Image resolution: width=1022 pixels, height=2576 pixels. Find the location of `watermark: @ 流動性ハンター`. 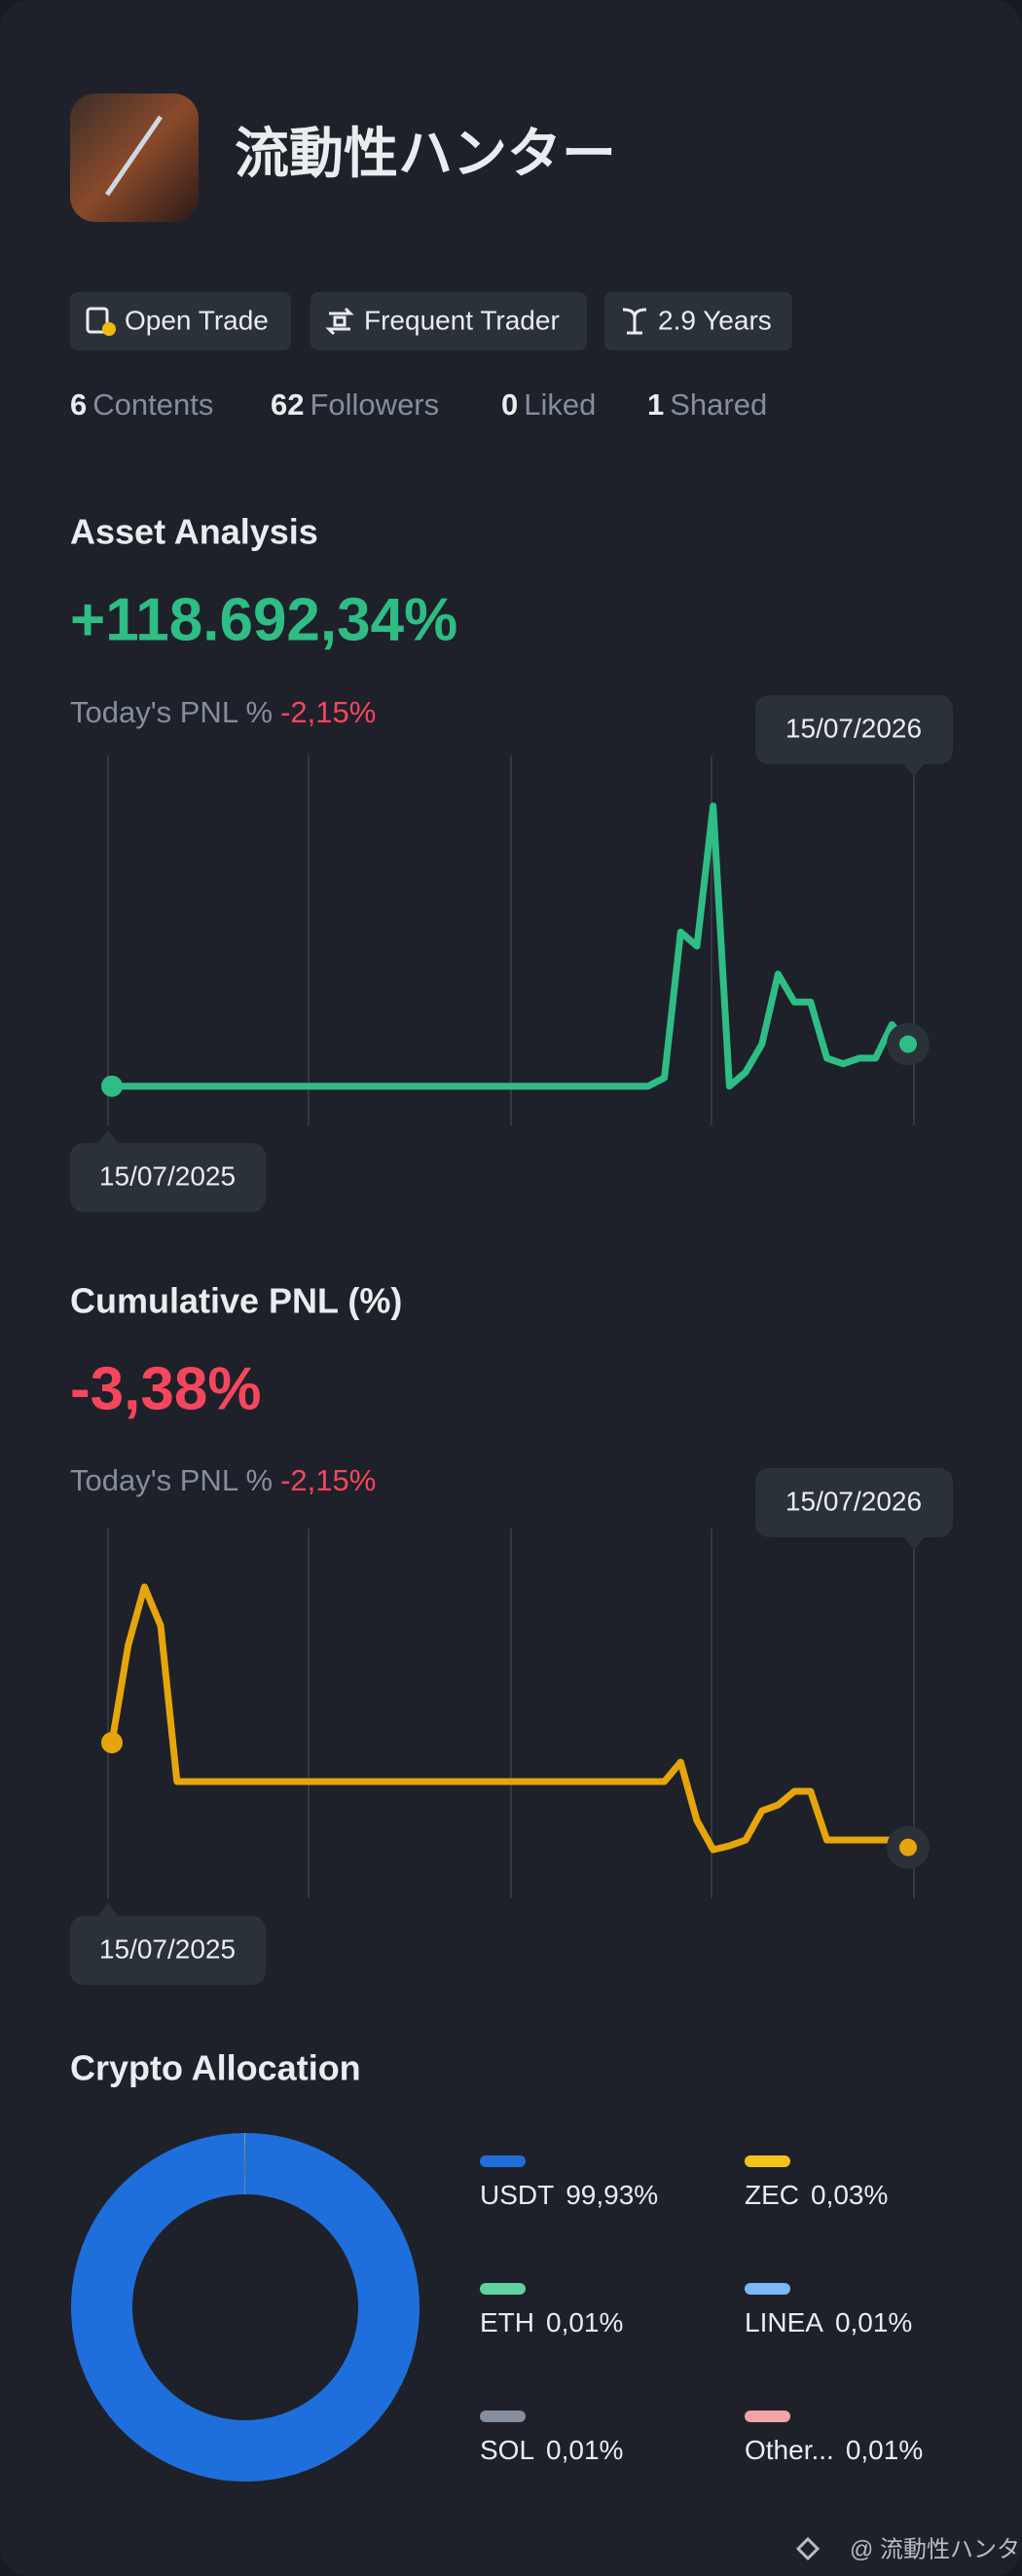

watermark: @ 流動性ハンター is located at coordinates (936, 2549).